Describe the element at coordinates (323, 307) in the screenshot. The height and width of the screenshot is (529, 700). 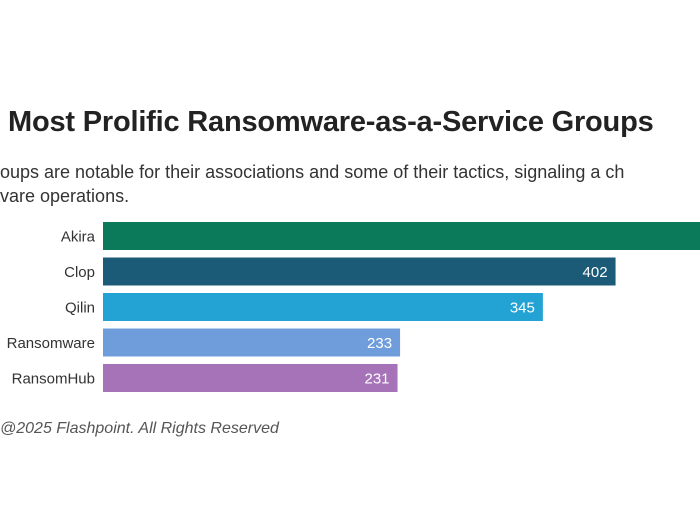
I see `bar-qilin` at that location.